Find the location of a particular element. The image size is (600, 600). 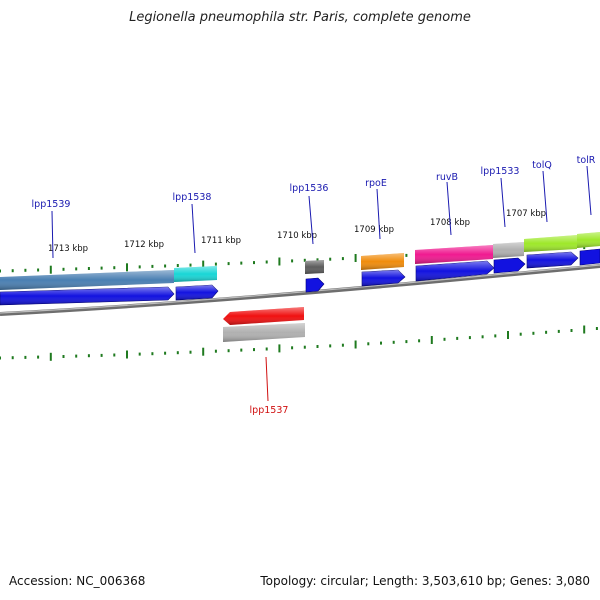

gene-label-lpp1537: lpp1537 is located at coordinates (269, 410).